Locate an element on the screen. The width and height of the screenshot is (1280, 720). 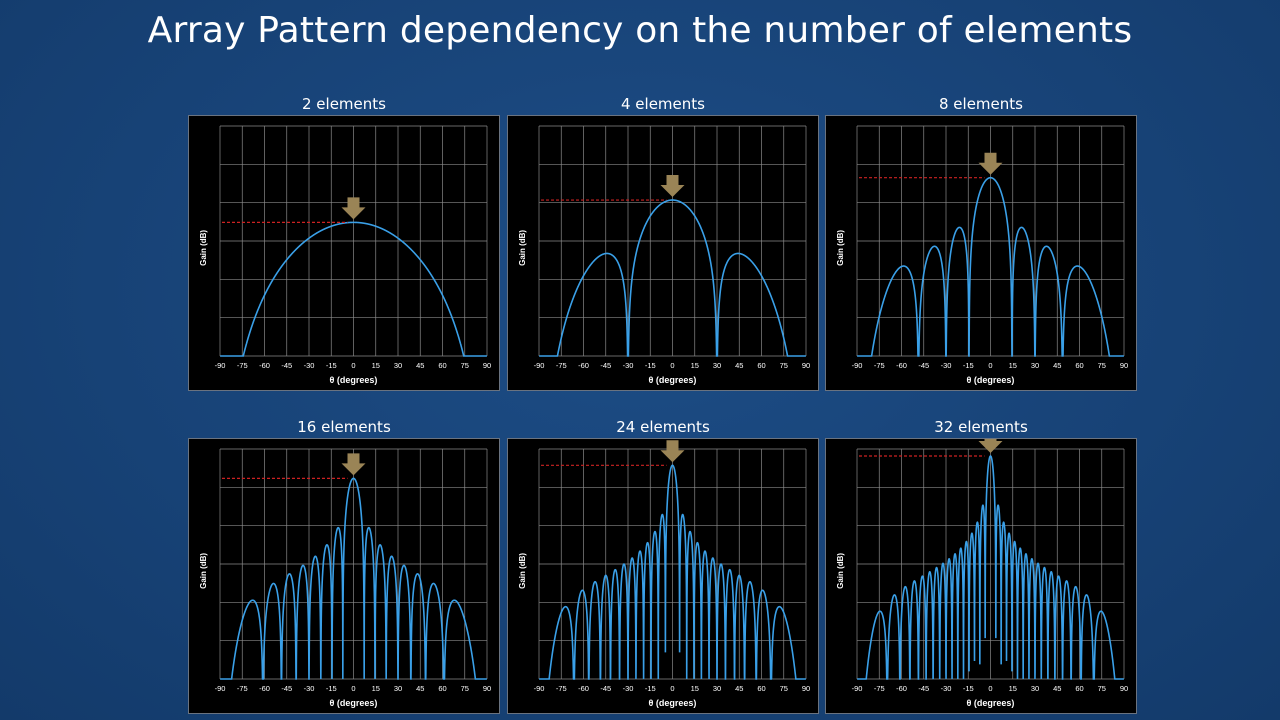
chart-title: 4 elements is located at coordinates (663, 104).